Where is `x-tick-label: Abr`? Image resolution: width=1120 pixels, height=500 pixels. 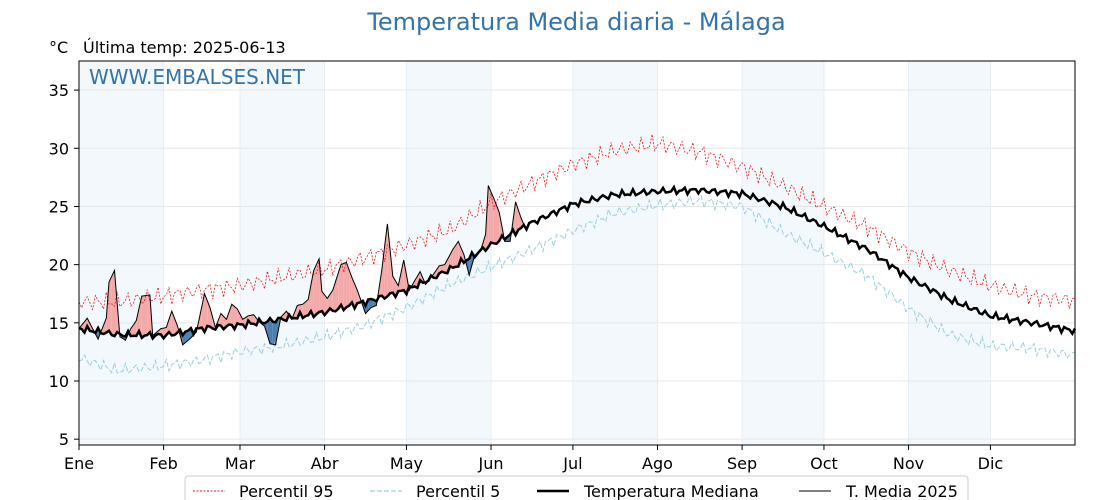 x-tick-label: Abr is located at coordinates (325, 463).